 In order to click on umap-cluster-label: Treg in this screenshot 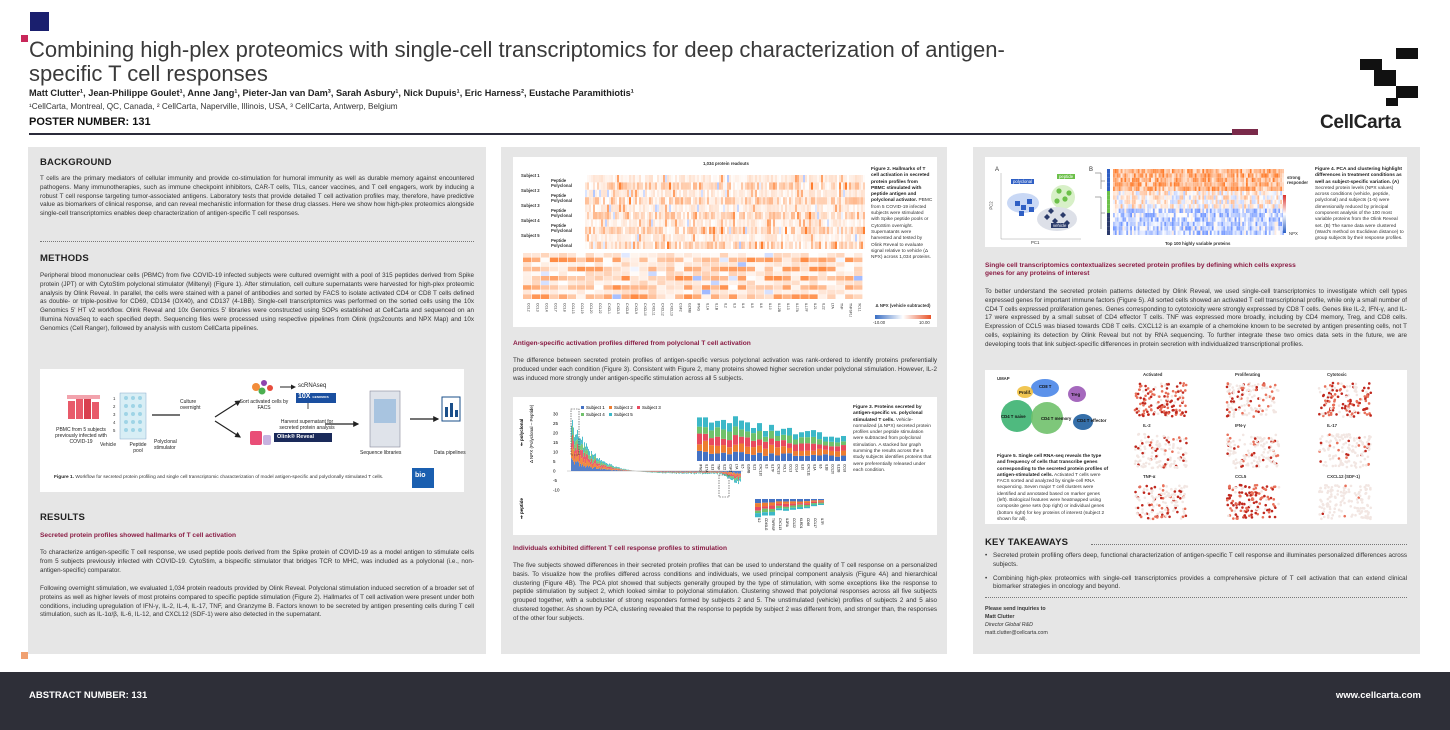, I will do `click(1076, 394)`.